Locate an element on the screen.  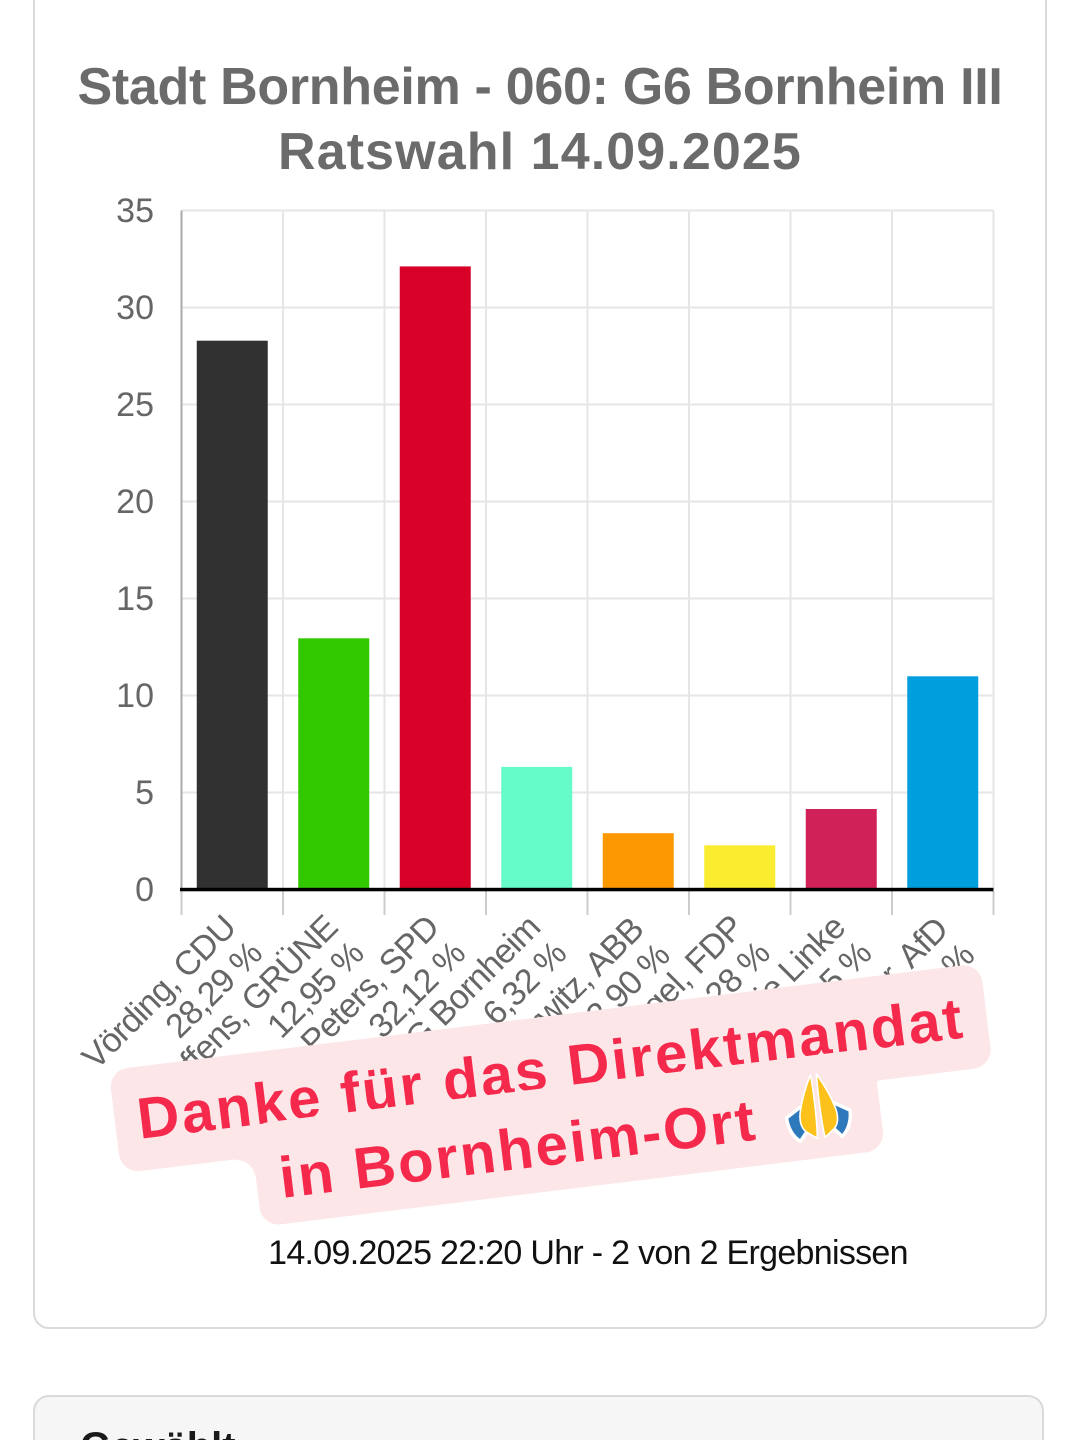
svg-text: 30 is located at coordinates (135, 308).